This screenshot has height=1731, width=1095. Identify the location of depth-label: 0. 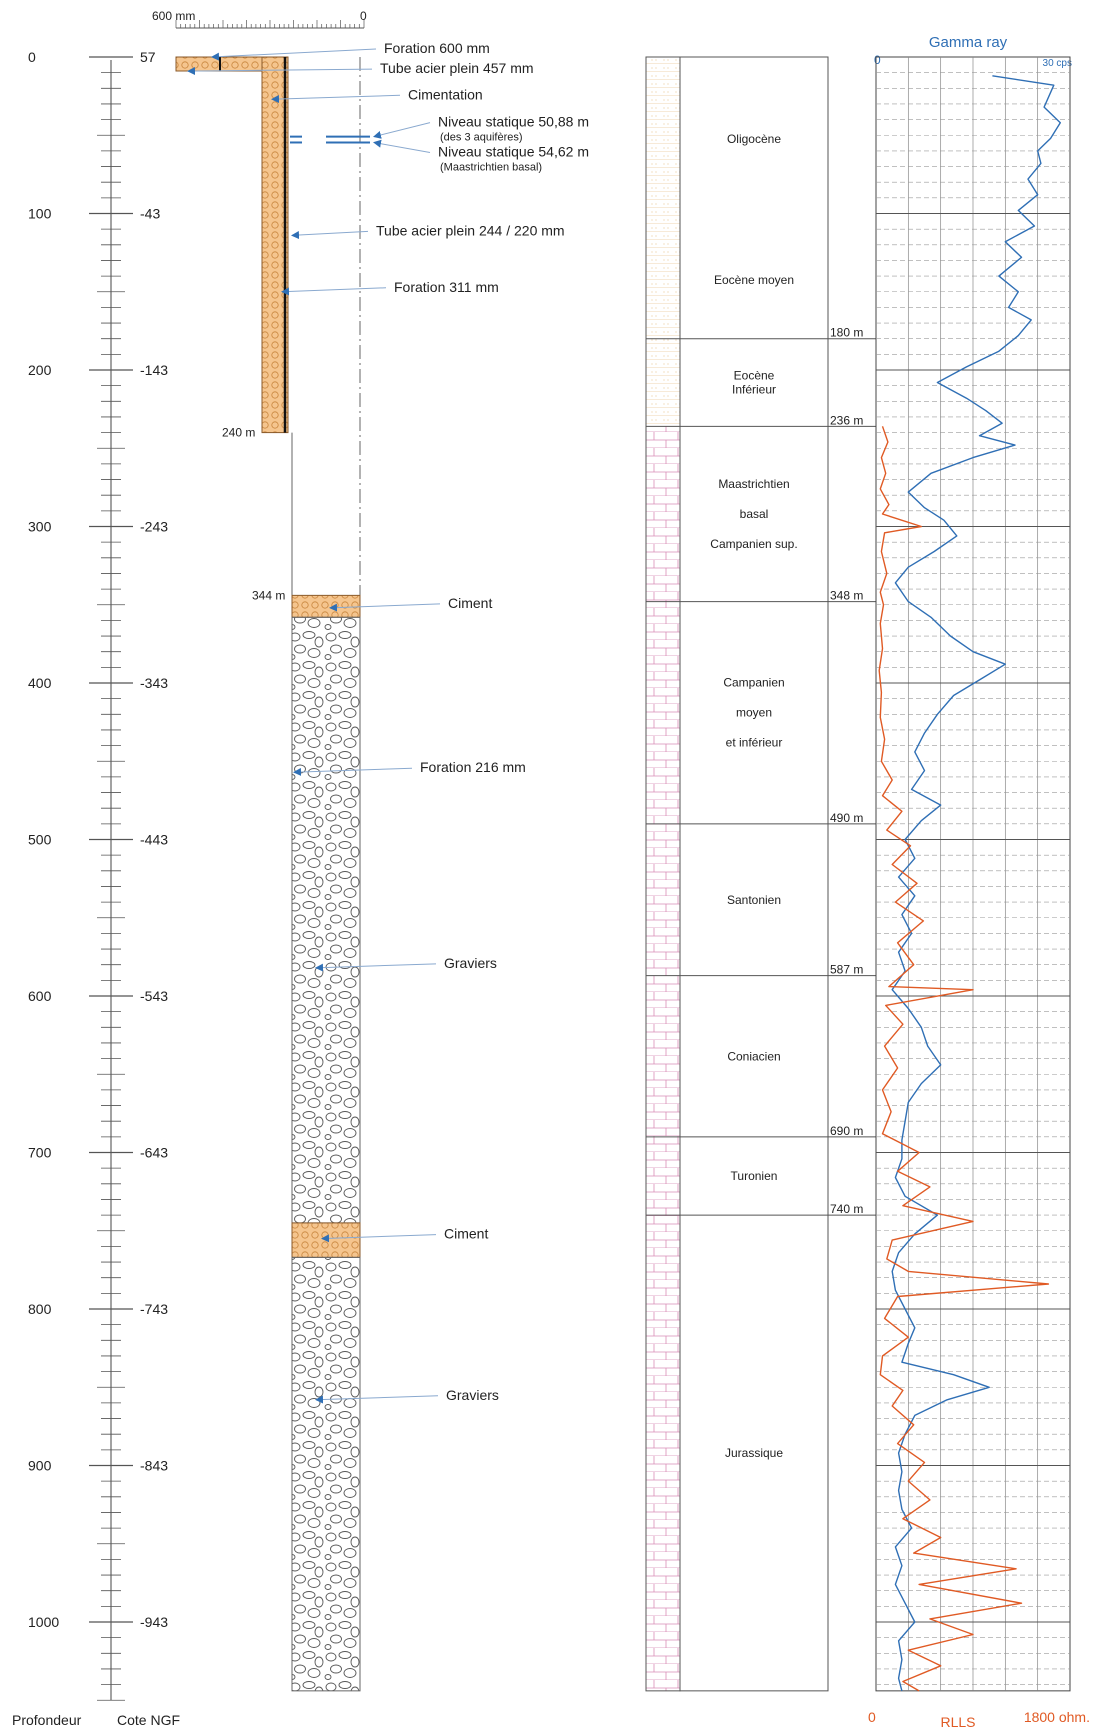
(32, 57).